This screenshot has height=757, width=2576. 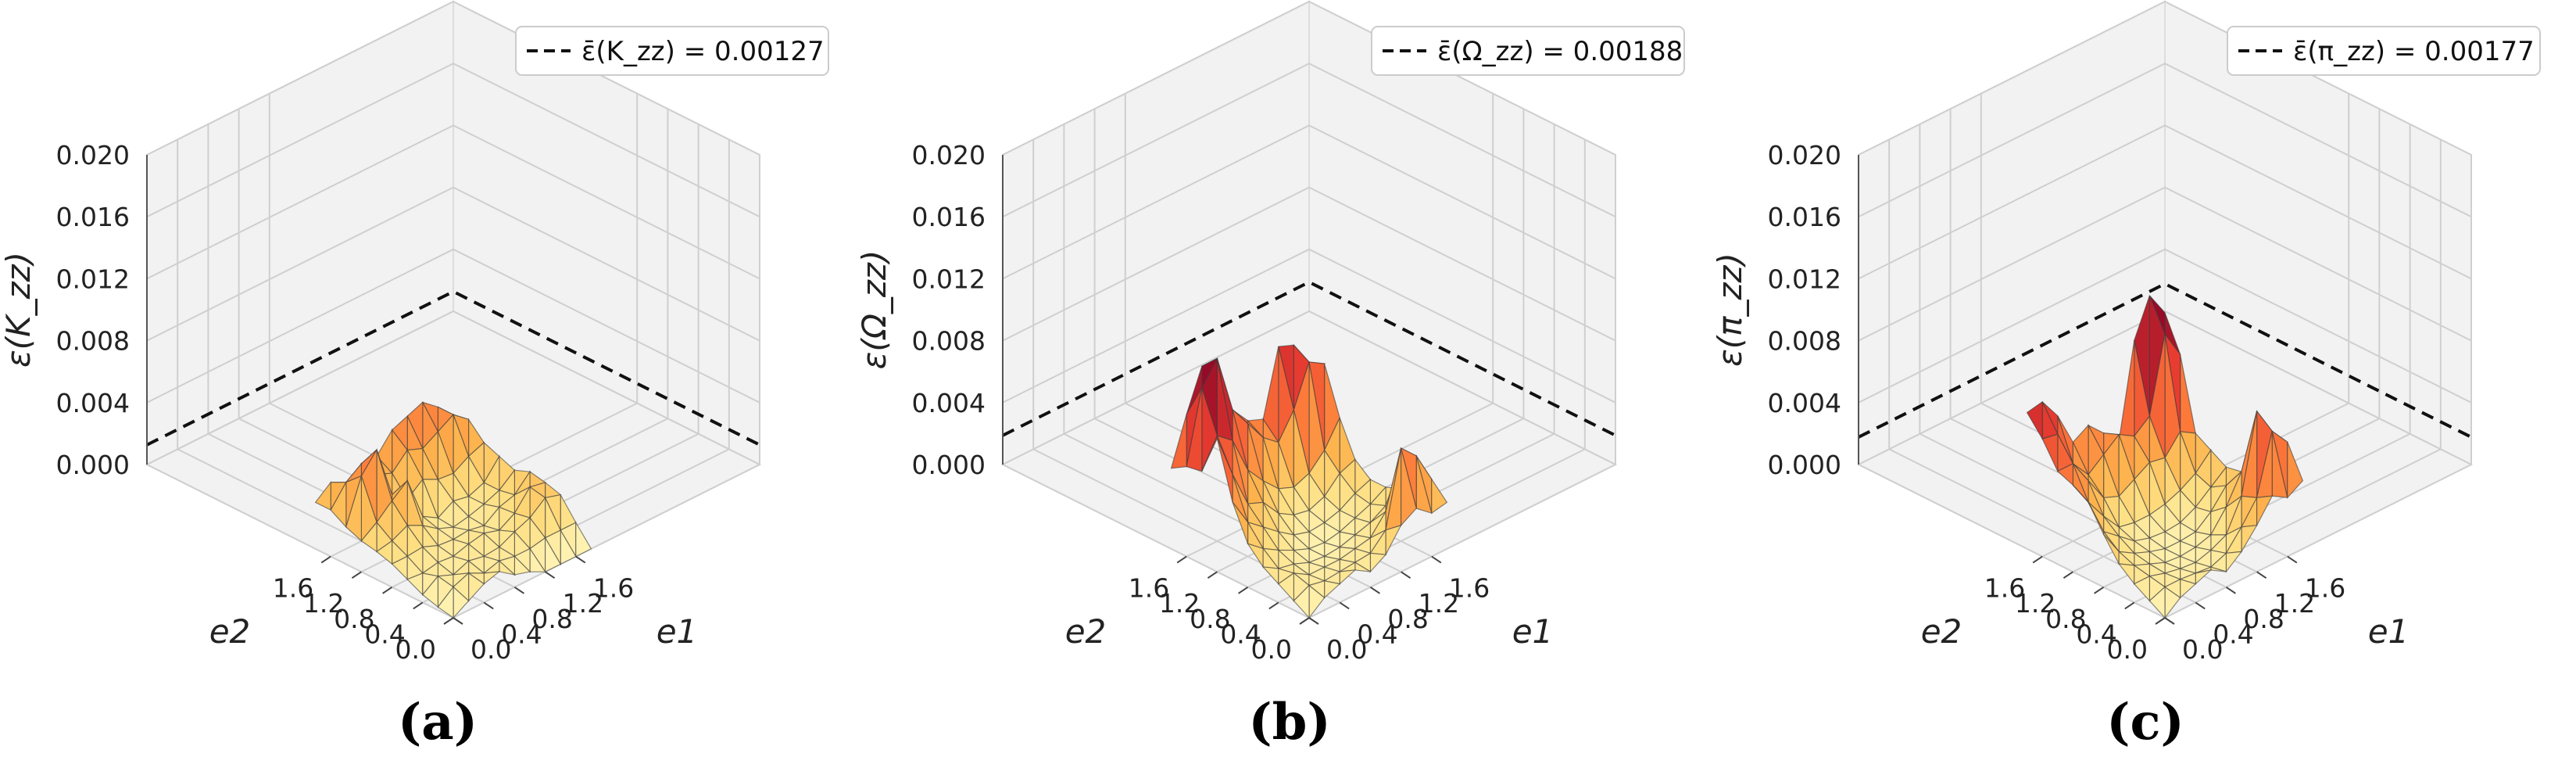 I want to click on y-gridline, so click(x=1462, y=387).